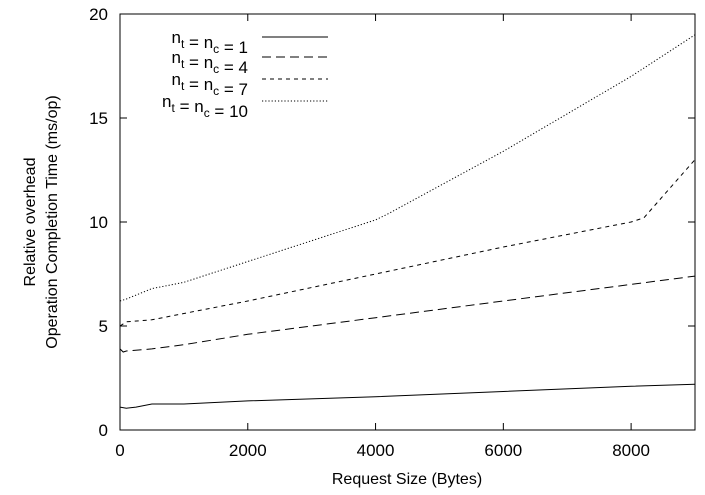  Describe the element at coordinates (30, 222) in the screenshot. I see `y-axis-label-line-1: Relative overhead` at that location.